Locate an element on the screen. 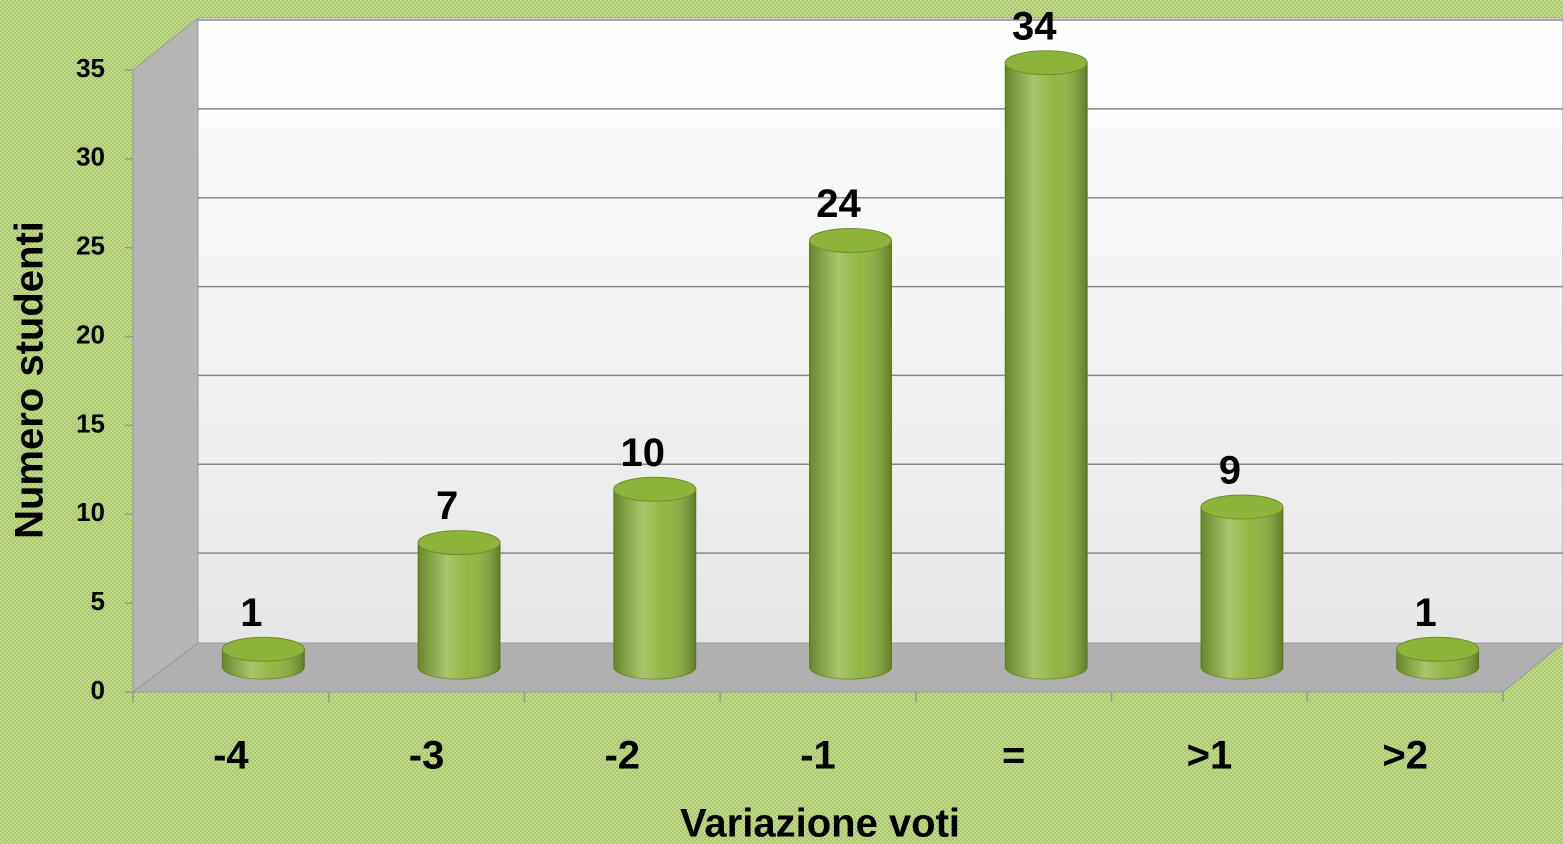 This screenshot has width=1563, height=844. data-label: 7 is located at coordinates (447, 506).